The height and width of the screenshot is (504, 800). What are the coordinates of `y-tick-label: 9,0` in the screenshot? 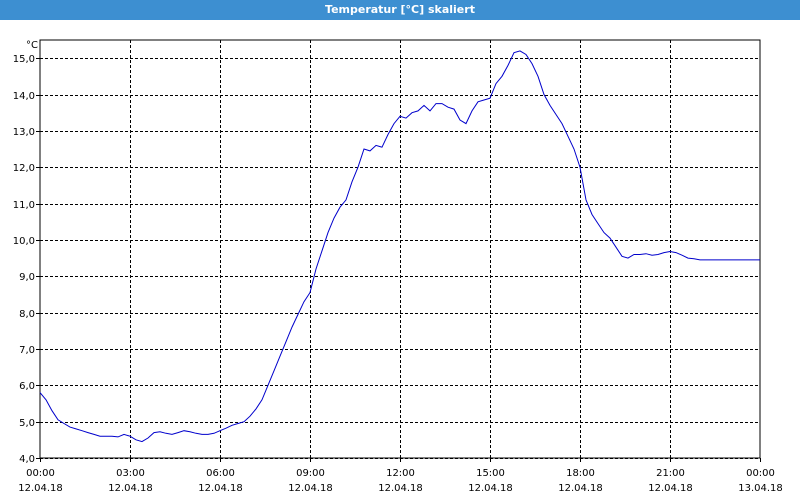 It's located at (27, 277).